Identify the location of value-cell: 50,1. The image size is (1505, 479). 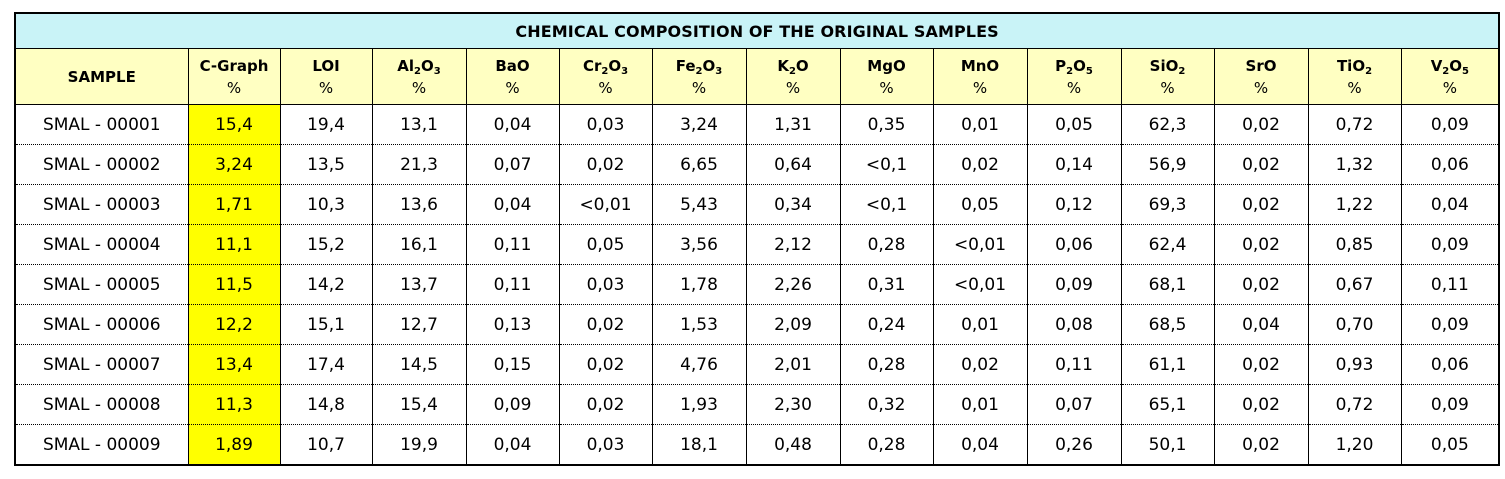
(1167, 444).